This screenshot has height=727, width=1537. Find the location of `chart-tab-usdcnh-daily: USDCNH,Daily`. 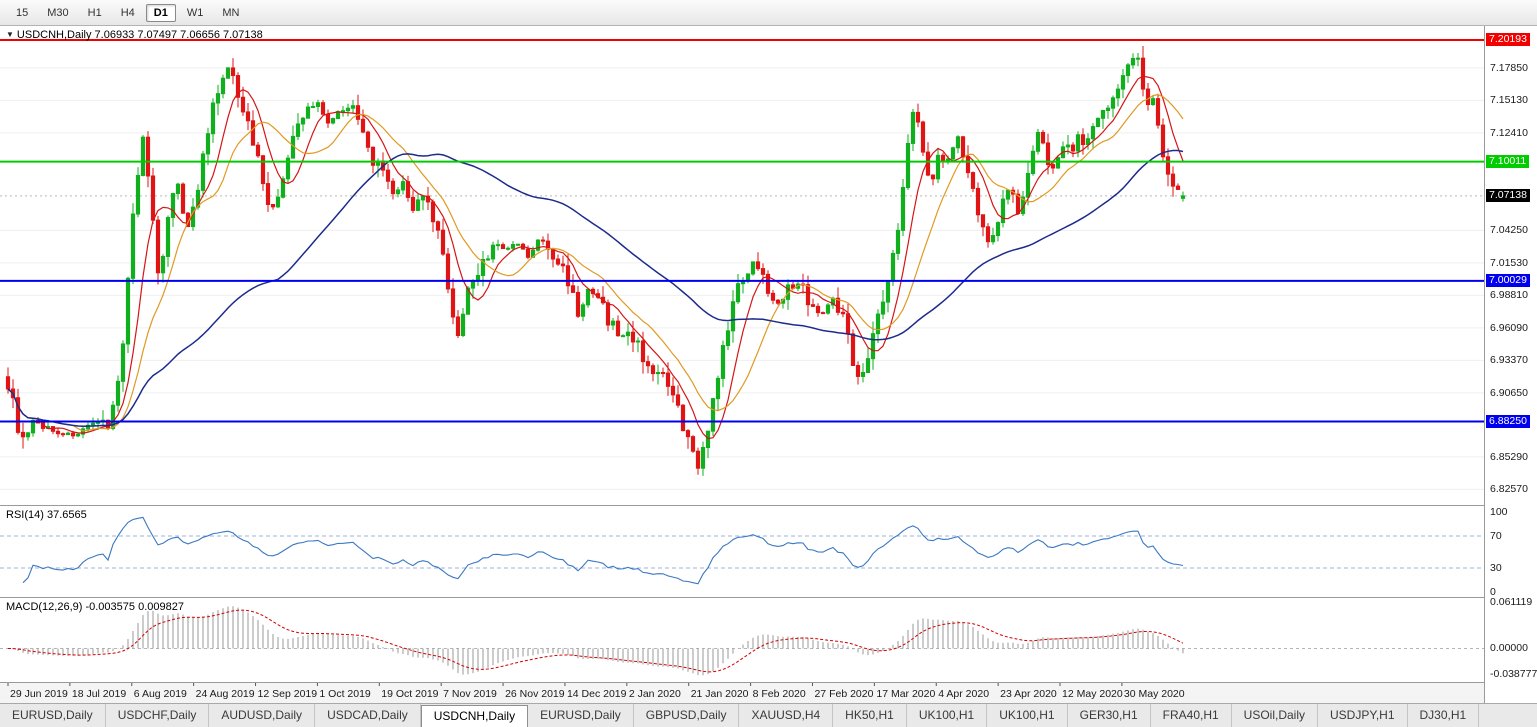

chart-tab-usdcnh-daily: USDCNH,Daily is located at coordinates (474, 716).